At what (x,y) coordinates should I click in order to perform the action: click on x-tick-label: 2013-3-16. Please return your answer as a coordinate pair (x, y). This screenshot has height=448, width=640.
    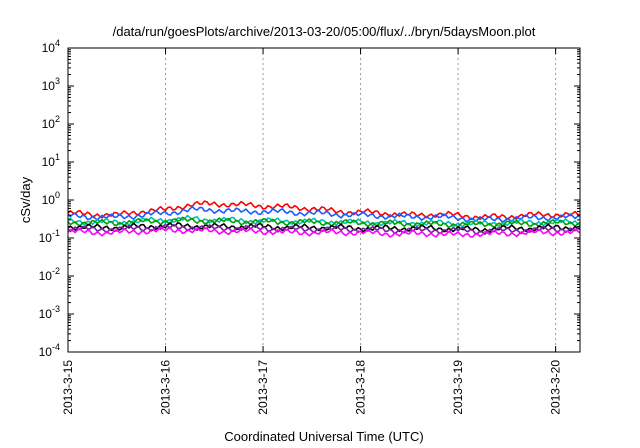
    Looking at the image, I should click on (166, 387).